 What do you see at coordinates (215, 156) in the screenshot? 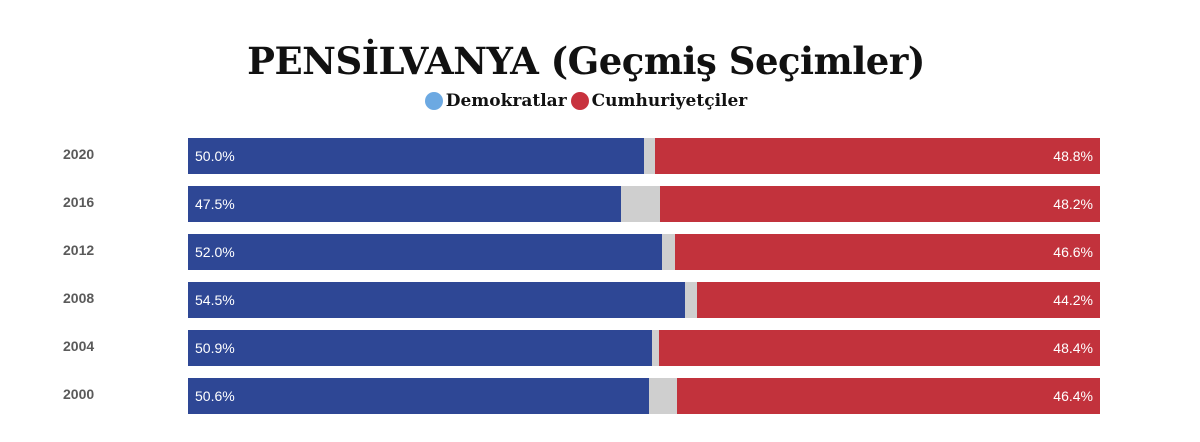
I see `democrats-value-label: 50.0%` at bounding box center [215, 156].